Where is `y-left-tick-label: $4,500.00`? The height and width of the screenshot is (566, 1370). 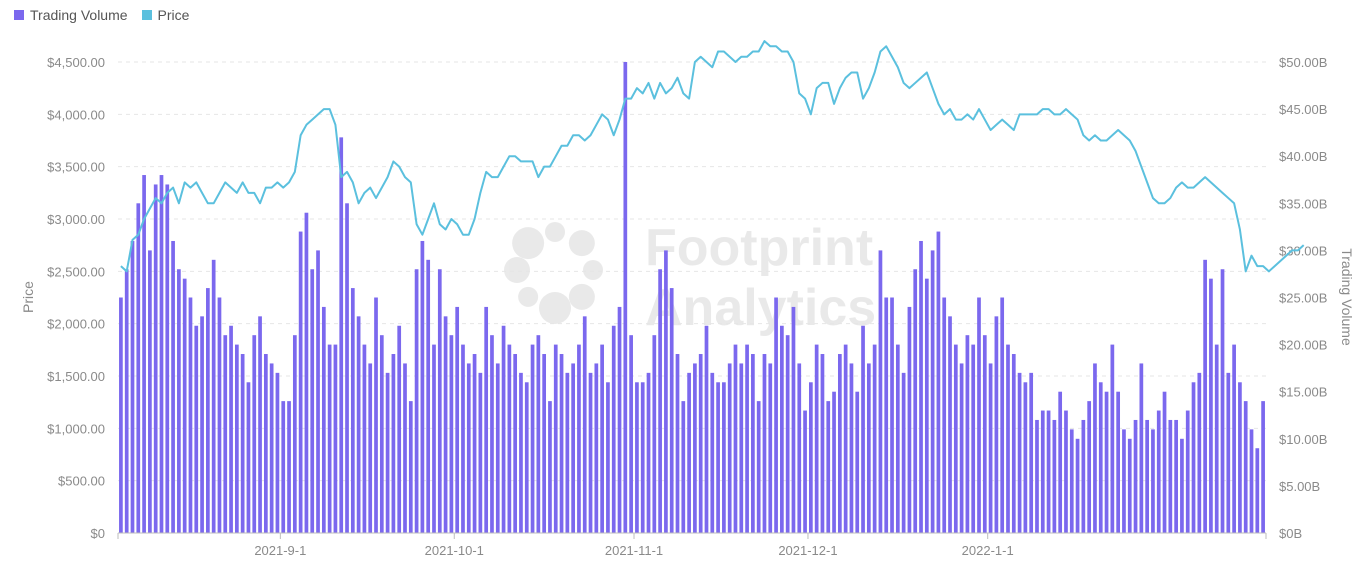 y-left-tick-label: $4,500.00 is located at coordinates (76, 62).